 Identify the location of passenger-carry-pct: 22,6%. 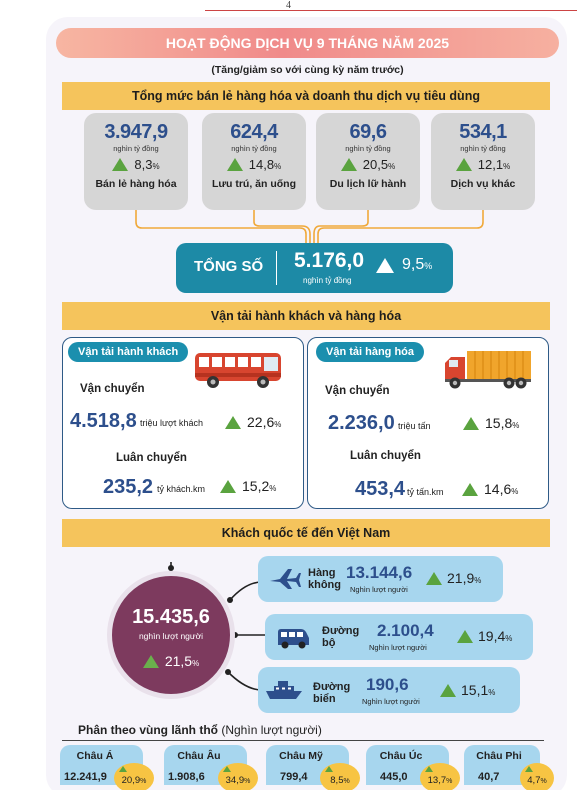
(253, 422).